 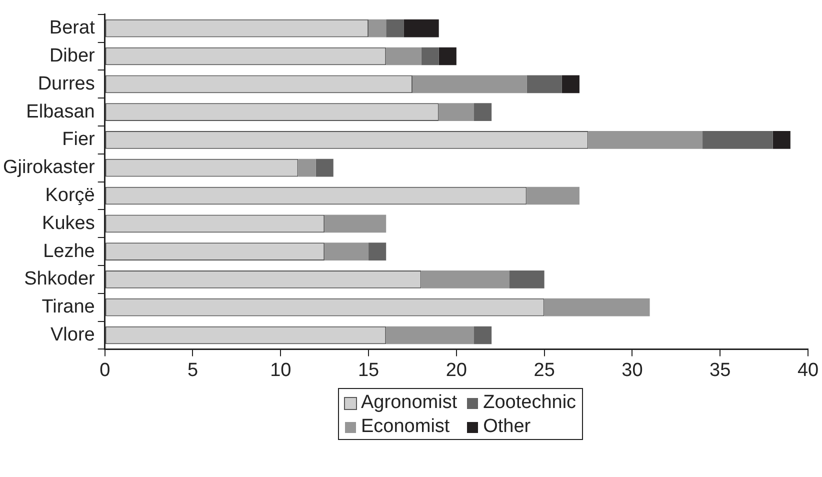 I want to click on legend-label: Economist, so click(x=405, y=427).